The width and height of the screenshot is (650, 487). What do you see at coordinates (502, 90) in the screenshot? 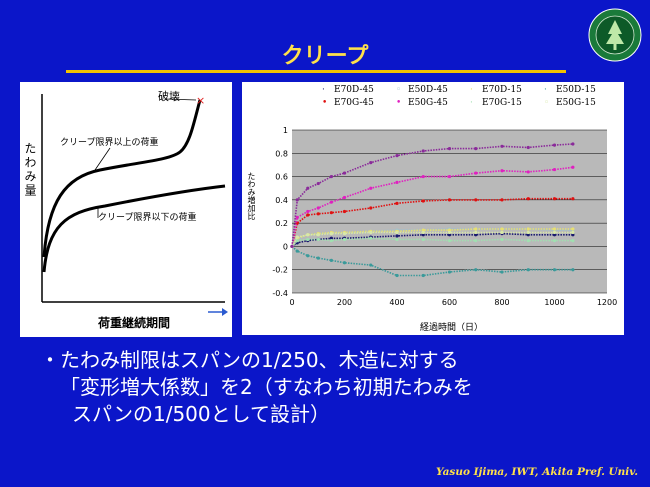
I see `legend-label: E70D-15` at bounding box center [502, 90].